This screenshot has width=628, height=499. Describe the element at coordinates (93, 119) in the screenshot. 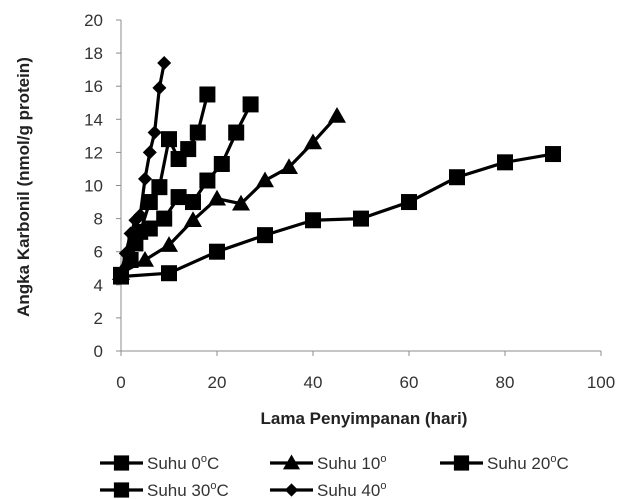

I see `y-tick-label: 14` at that location.